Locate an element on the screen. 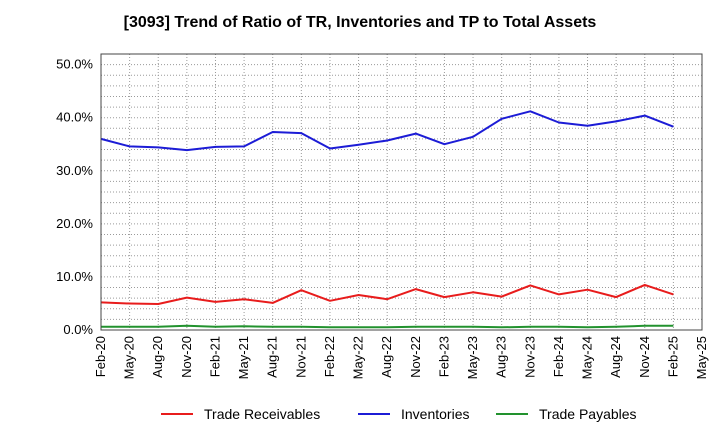 The image size is (720, 440). x-tick-label: Feb-20 is located at coordinates (100, 356).